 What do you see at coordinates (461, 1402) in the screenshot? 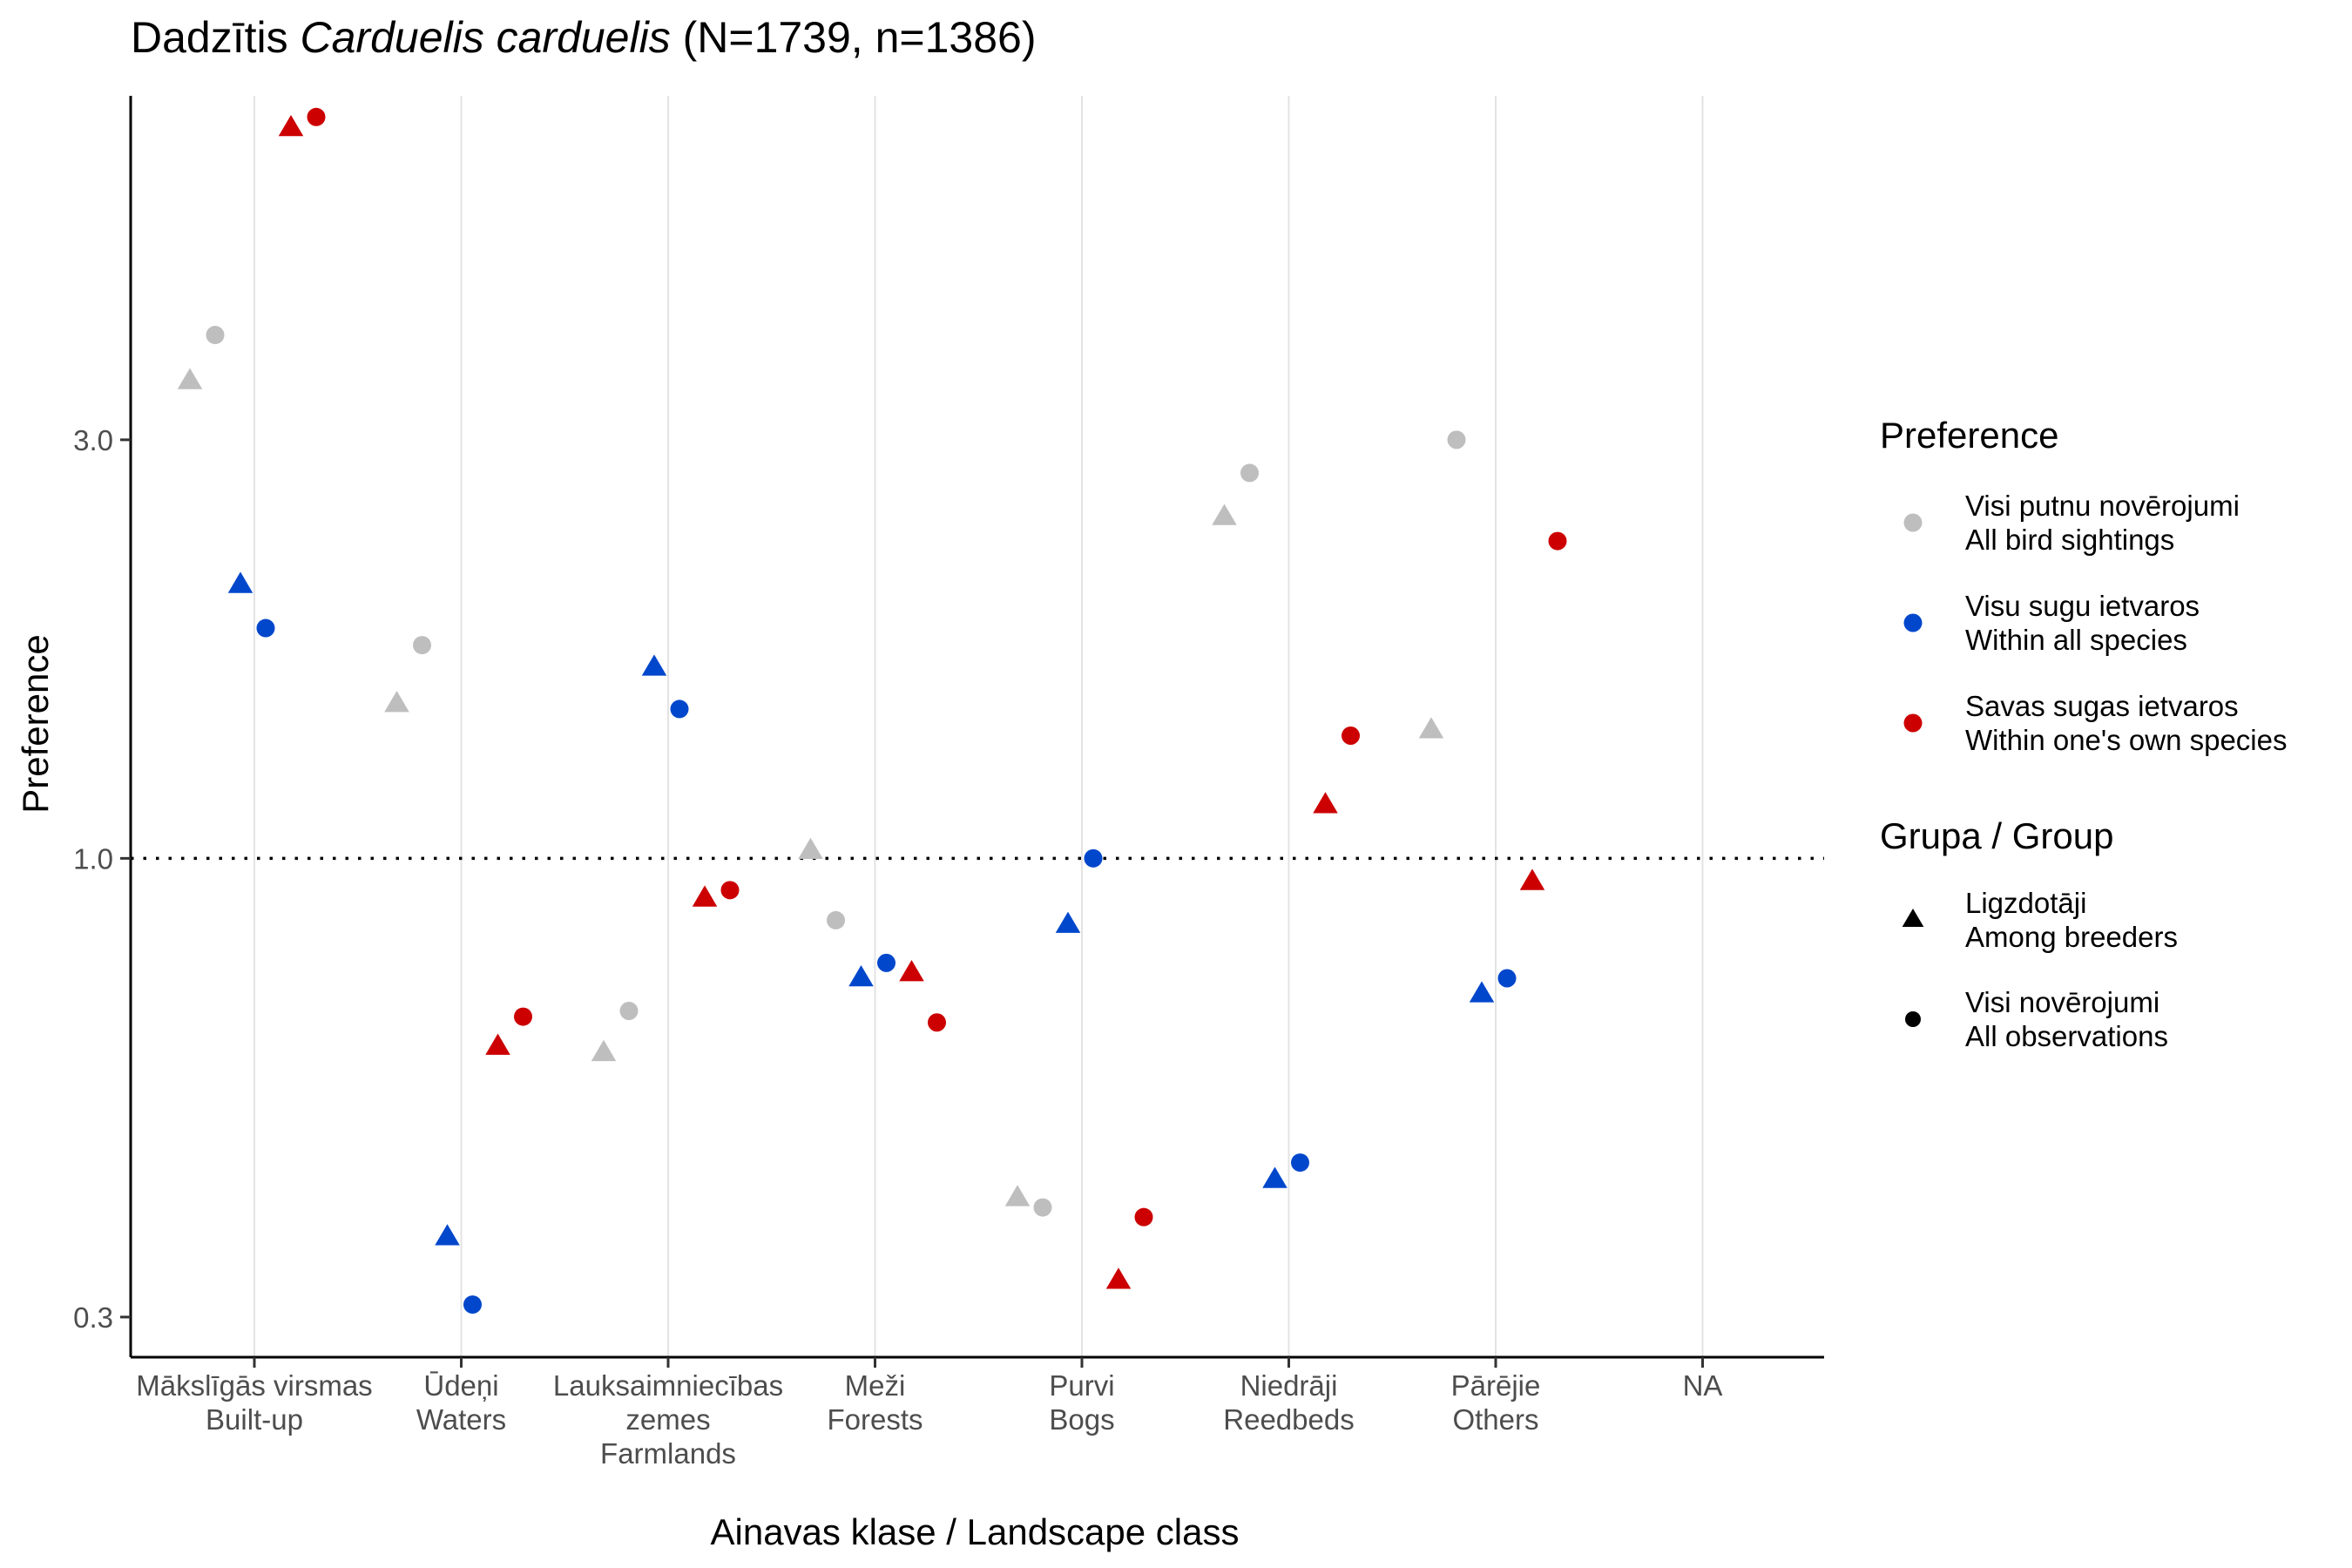
I see `x-tick-label-1: Ūdeņi Waters` at bounding box center [461, 1402].